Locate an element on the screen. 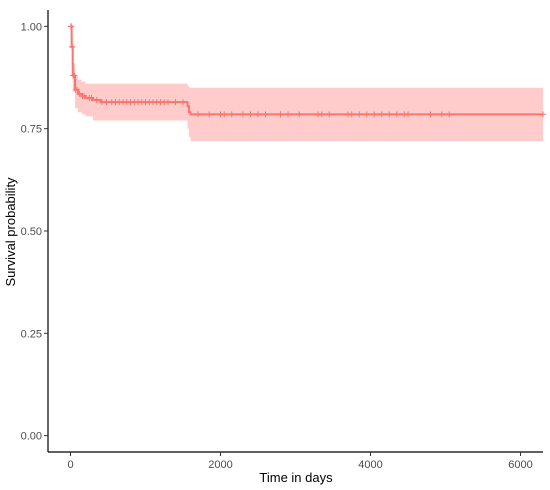 The width and height of the screenshot is (550, 490). x-tick-label: 2000 is located at coordinates (220, 465).